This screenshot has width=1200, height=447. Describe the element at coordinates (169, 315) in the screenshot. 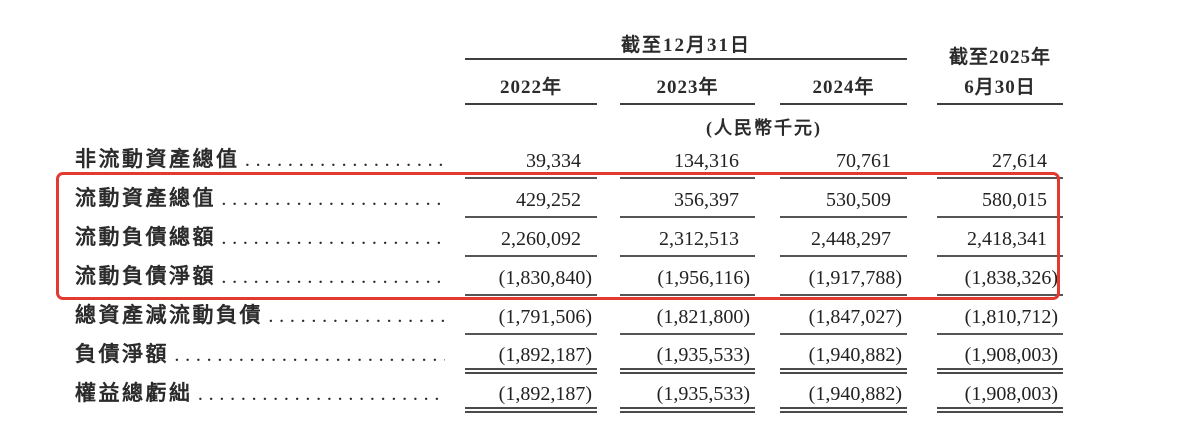

I see `row-label: 總資產減流動負債` at that location.